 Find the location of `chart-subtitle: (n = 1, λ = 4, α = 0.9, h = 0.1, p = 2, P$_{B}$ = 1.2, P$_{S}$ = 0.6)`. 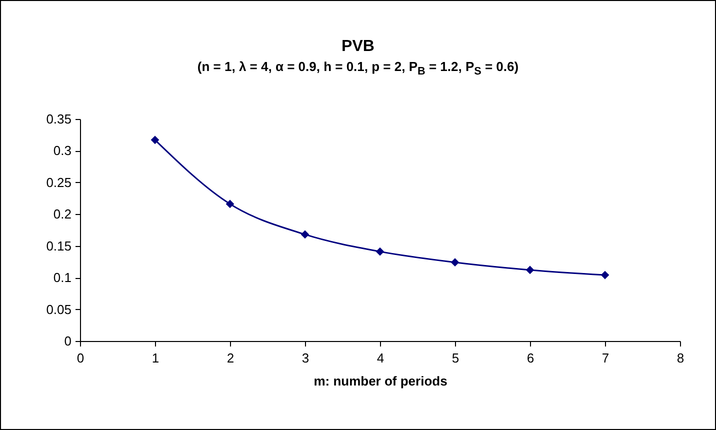

chart-subtitle: (n = 1, λ = 4, α = 0.9, h = 0.1, p = 2, P$_{B}$ = 1.2, P$_{S}$ = 0.6) is located at coordinates (358, 68).